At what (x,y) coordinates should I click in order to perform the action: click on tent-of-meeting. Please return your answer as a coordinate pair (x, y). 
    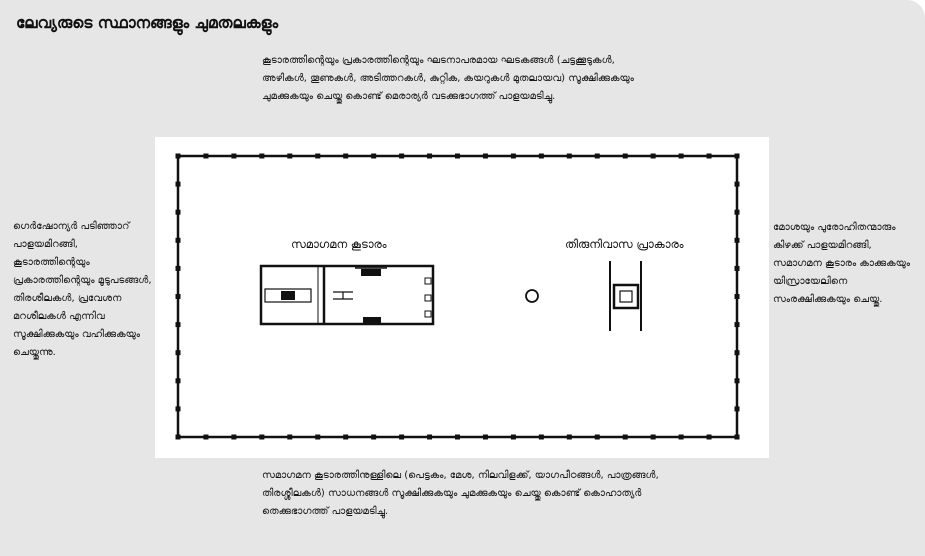
    Looking at the image, I should click on (347, 295).